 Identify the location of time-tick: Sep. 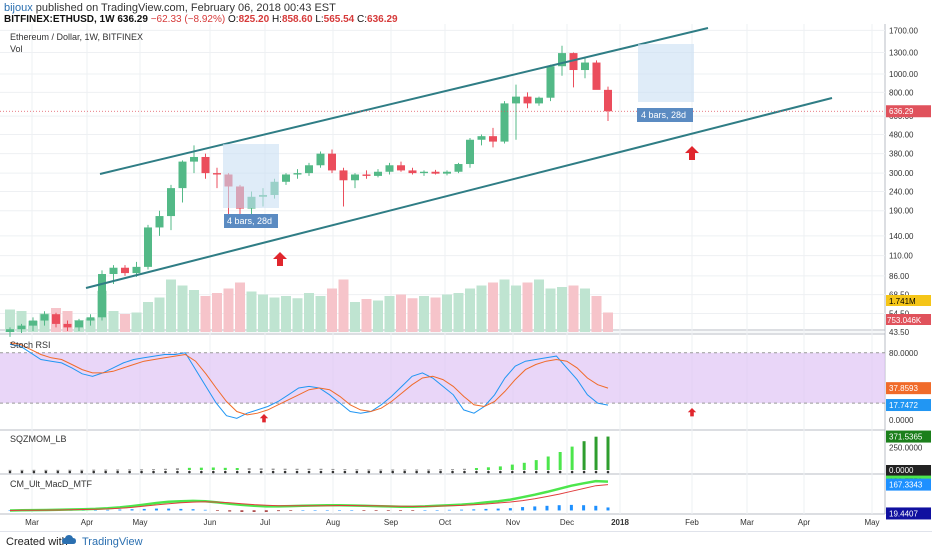
(391, 522).